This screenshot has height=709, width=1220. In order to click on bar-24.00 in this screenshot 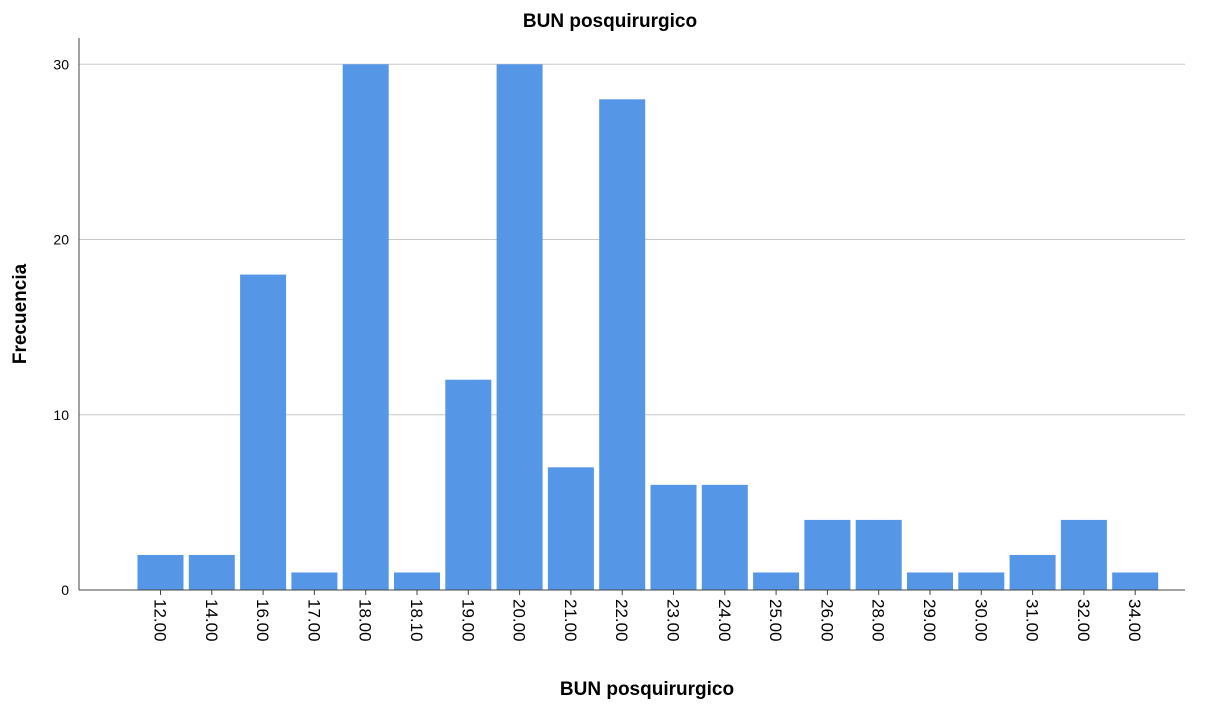, I will do `click(724, 537)`.